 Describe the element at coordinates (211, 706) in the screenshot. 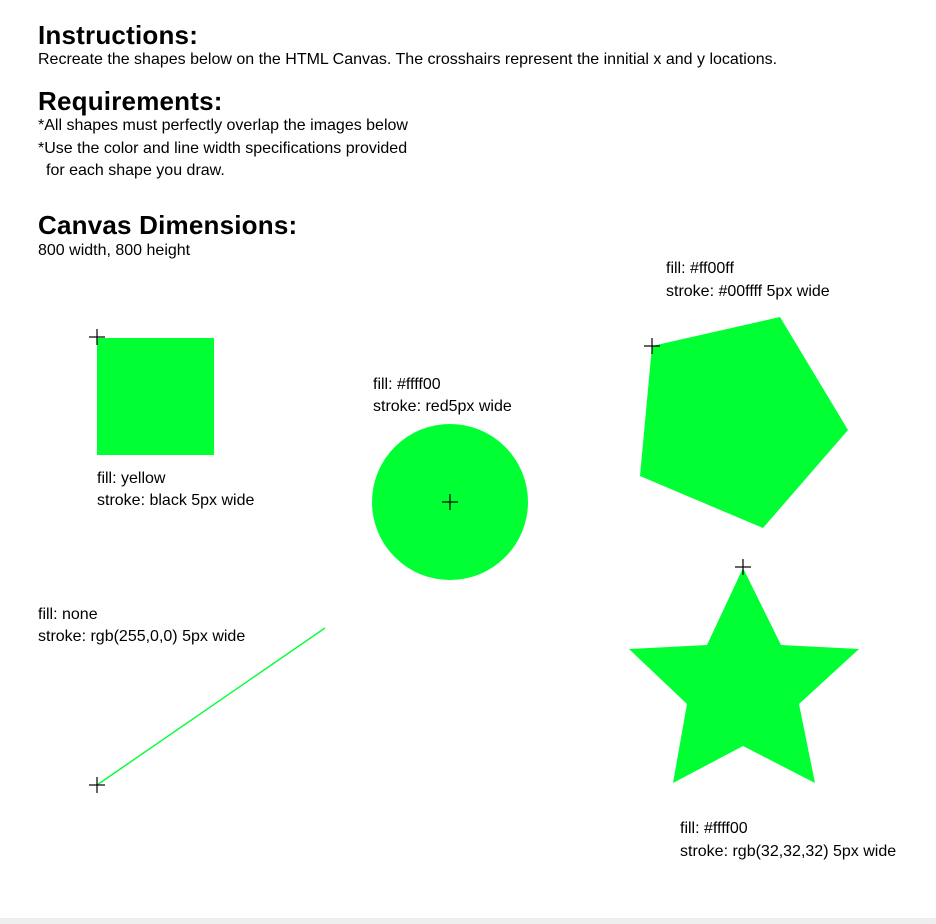

I see `line-shape` at that location.